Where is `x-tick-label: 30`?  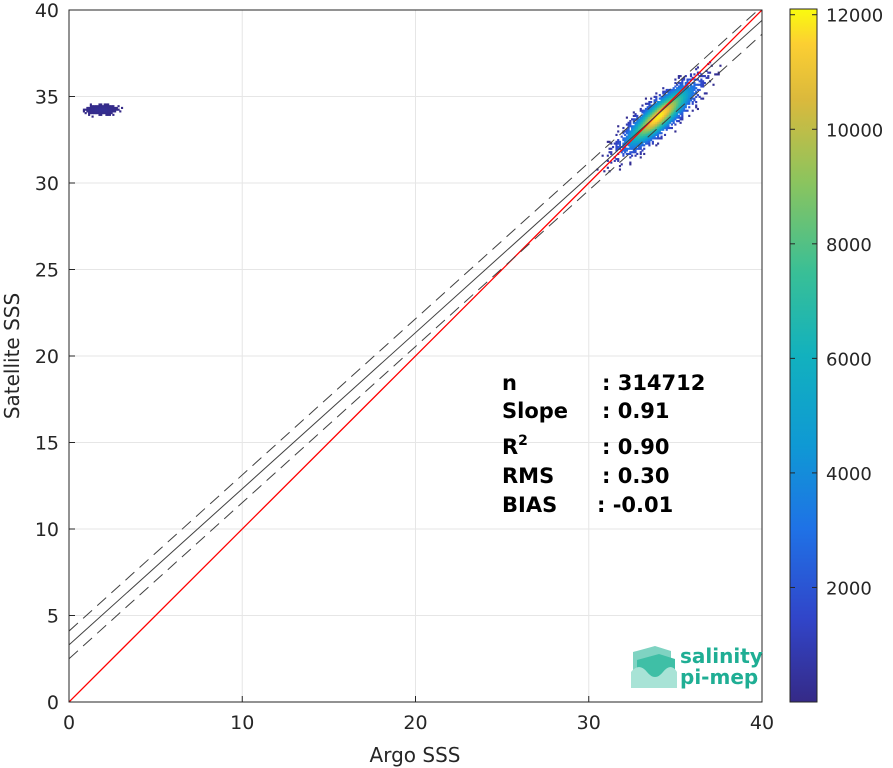 x-tick-label: 30 is located at coordinates (589, 723).